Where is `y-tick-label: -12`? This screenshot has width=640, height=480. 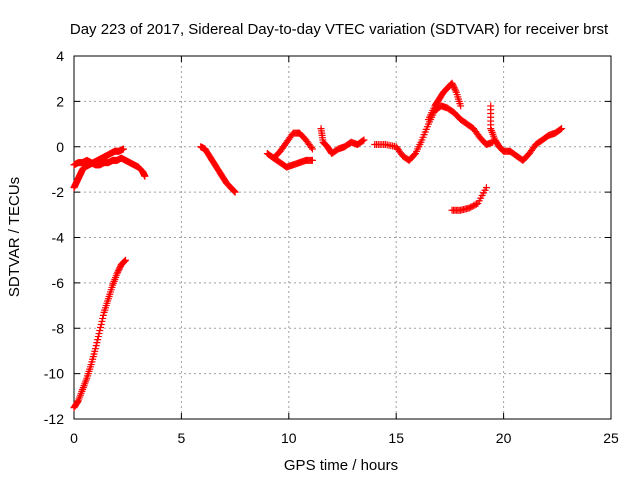
y-tick-label: -12 is located at coordinates (54, 419).